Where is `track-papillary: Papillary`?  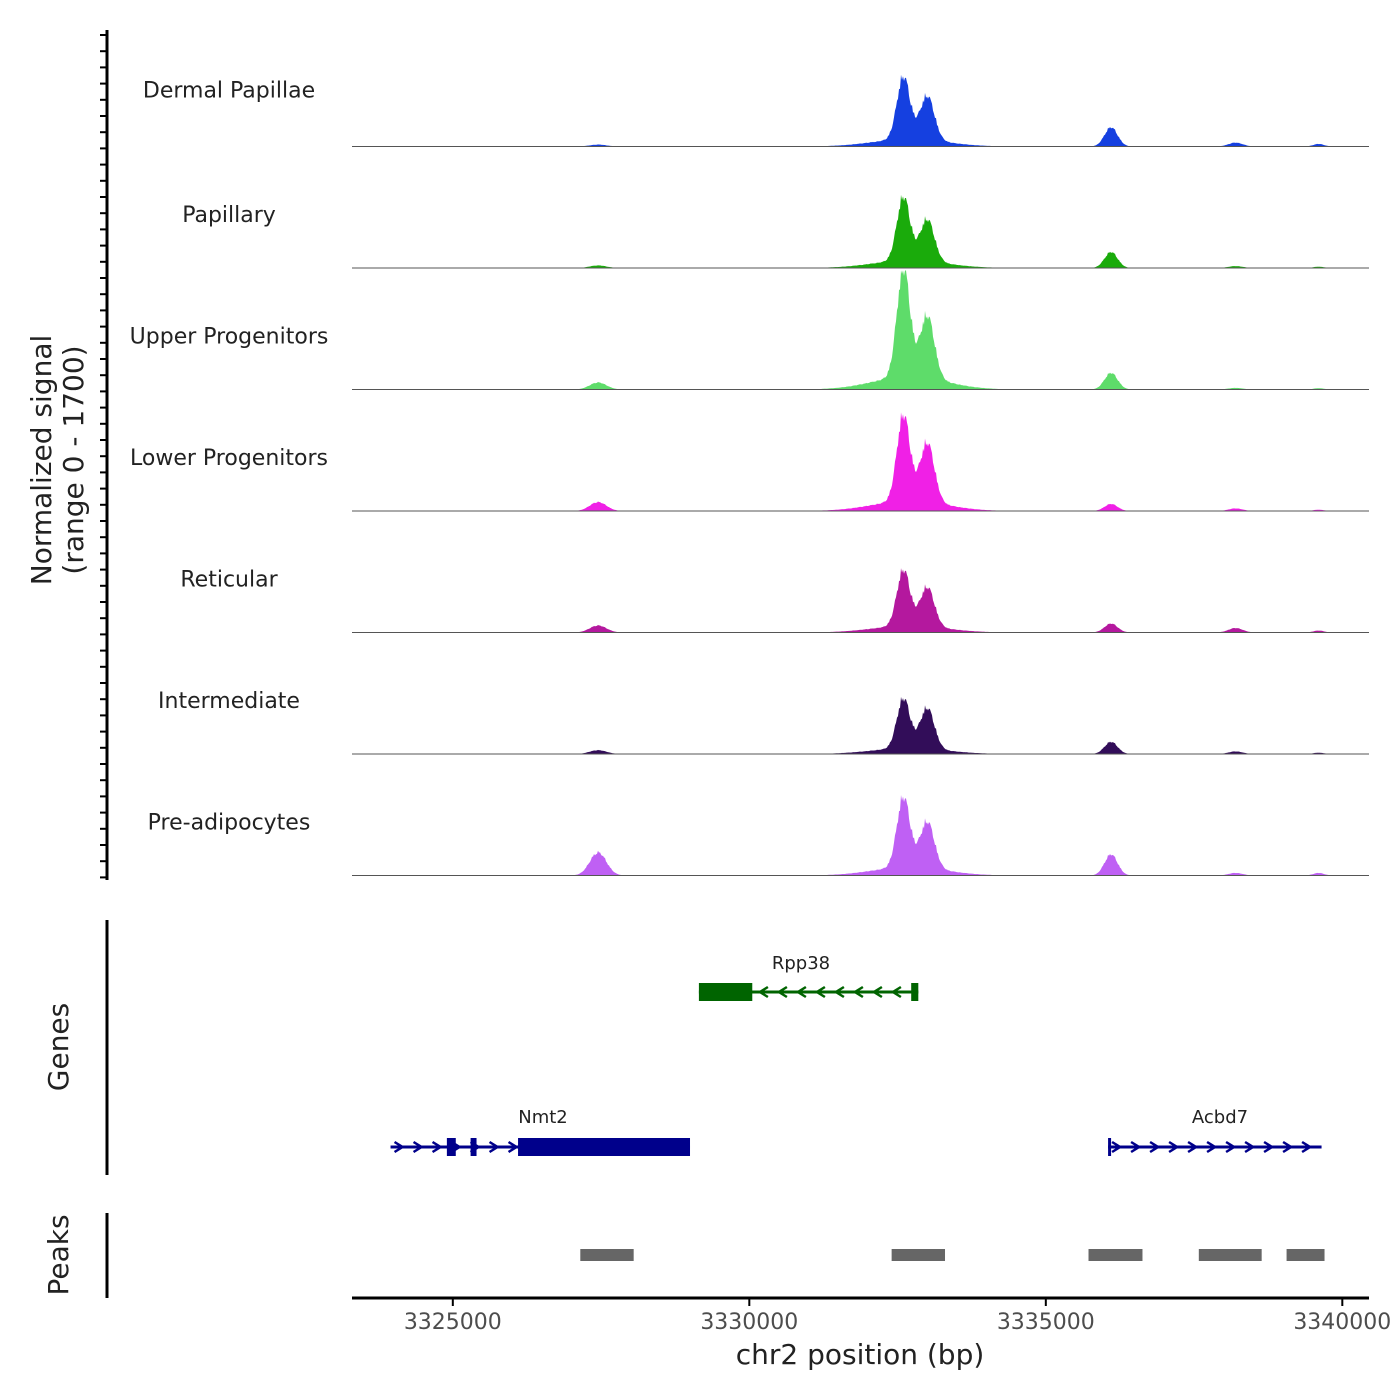
track-papillary: Papillary is located at coordinates (775, 231).